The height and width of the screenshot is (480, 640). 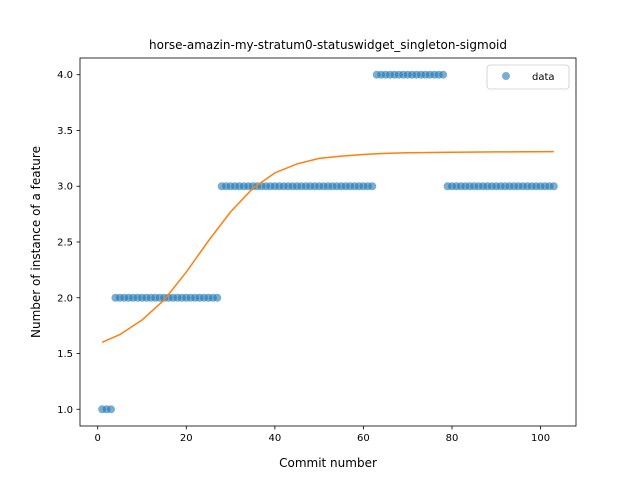 I want to click on y-tick-label: 2.0, so click(x=65, y=298).